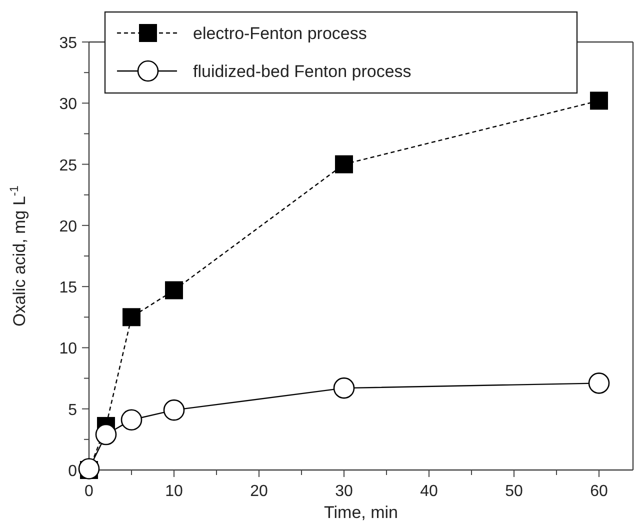 The image size is (641, 530). What do you see at coordinates (280, 33) in the screenshot?
I see `legend-label: electro-Fenton process` at bounding box center [280, 33].